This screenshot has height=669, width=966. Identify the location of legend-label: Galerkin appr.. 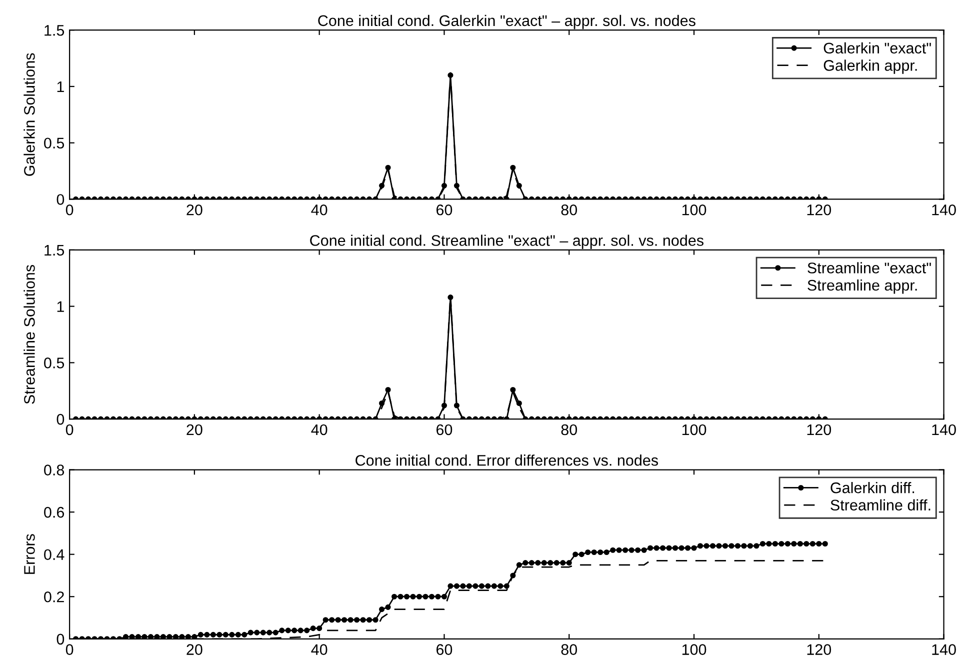
(870, 67).